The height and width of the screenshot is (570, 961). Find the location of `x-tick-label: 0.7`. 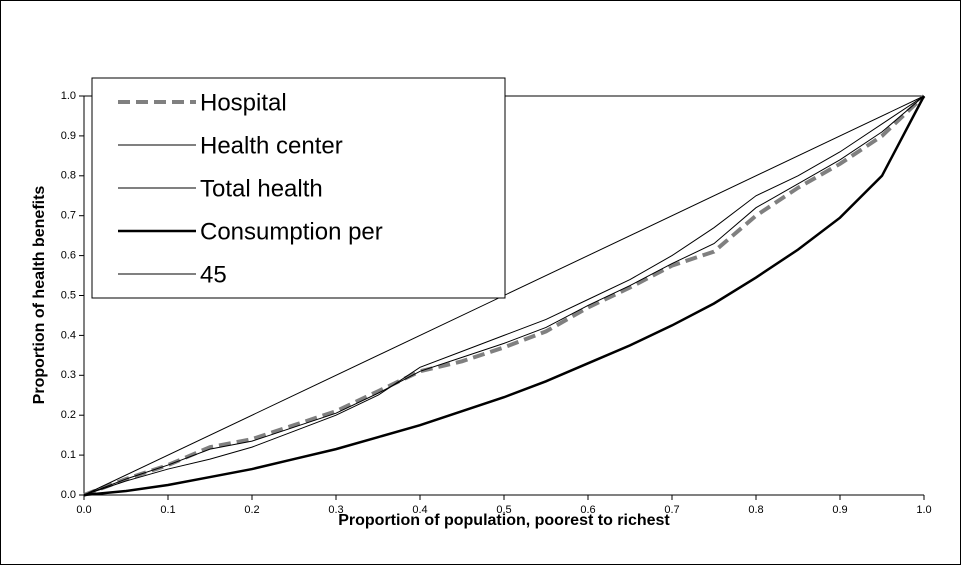

x-tick-label: 0.7 is located at coordinates (671, 510).